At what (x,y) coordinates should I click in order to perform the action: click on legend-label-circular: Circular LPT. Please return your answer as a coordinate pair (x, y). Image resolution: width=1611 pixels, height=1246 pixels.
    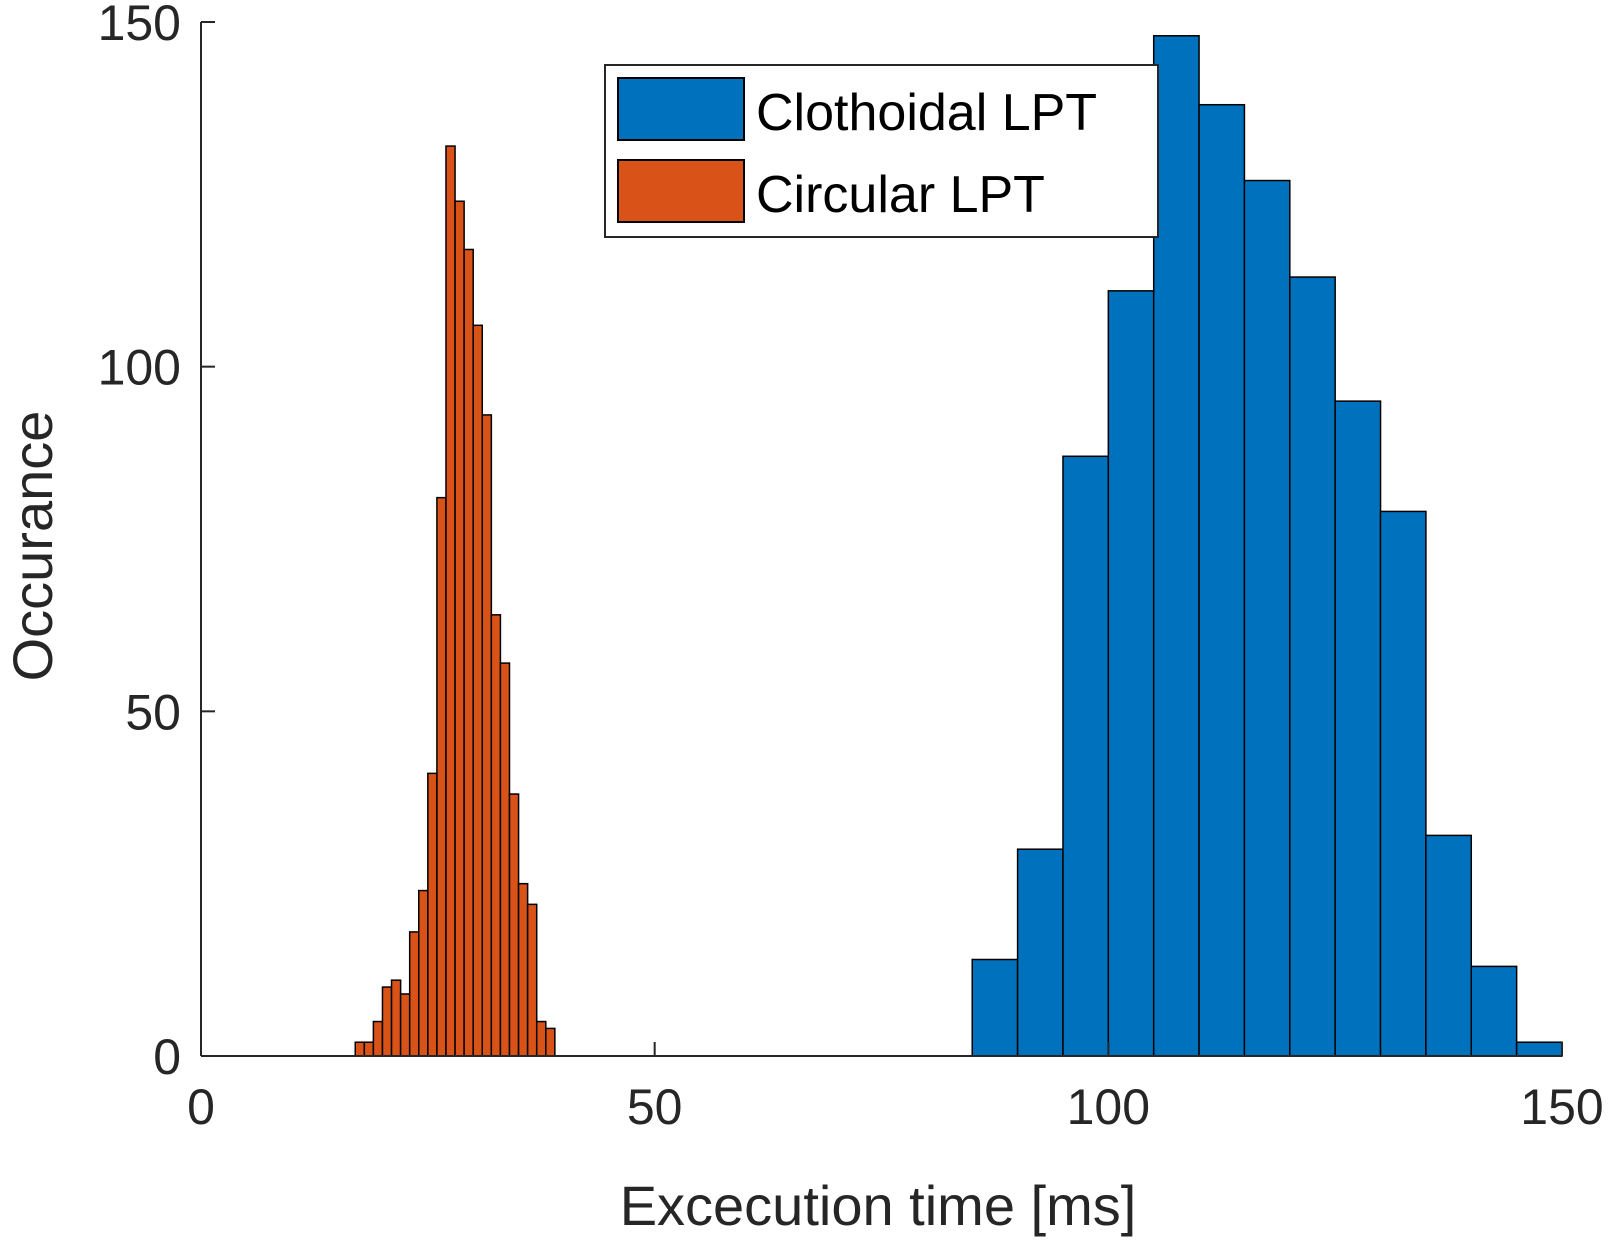
    Looking at the image, I should click on (900, 195).